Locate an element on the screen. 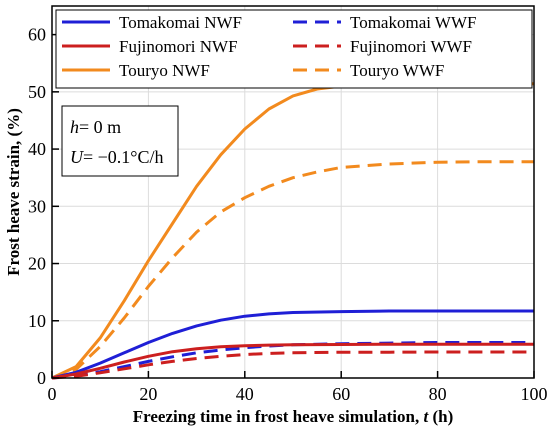 This screenshot has height=432, width=550. y-axis-label: Frost heave strain, (%) is located at coordinates (13, 192).